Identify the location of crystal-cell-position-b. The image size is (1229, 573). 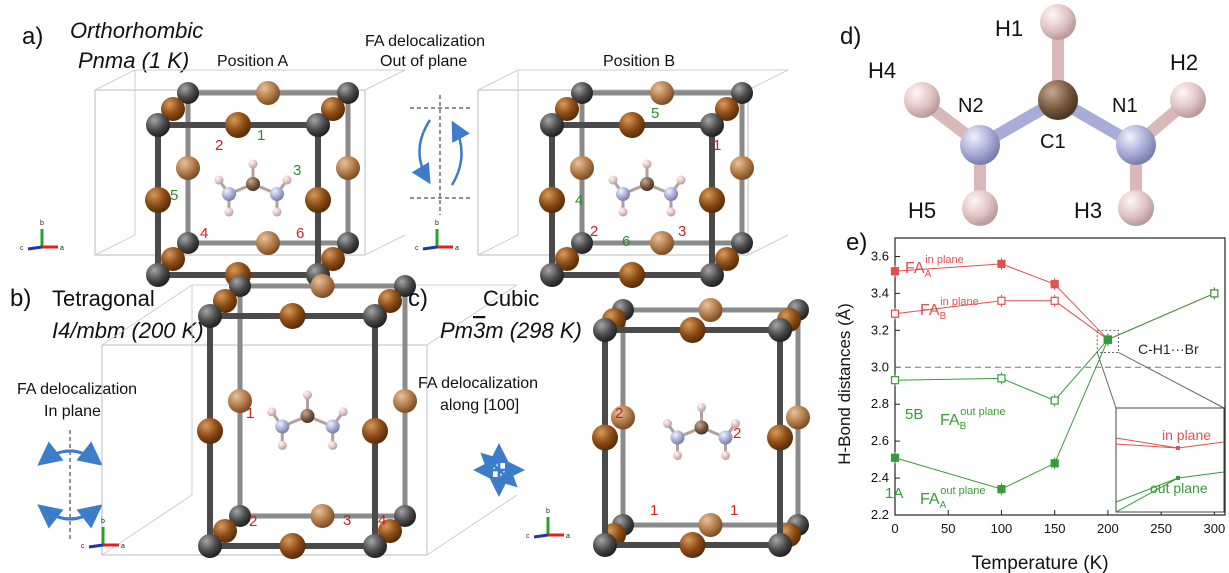
(633, 178).